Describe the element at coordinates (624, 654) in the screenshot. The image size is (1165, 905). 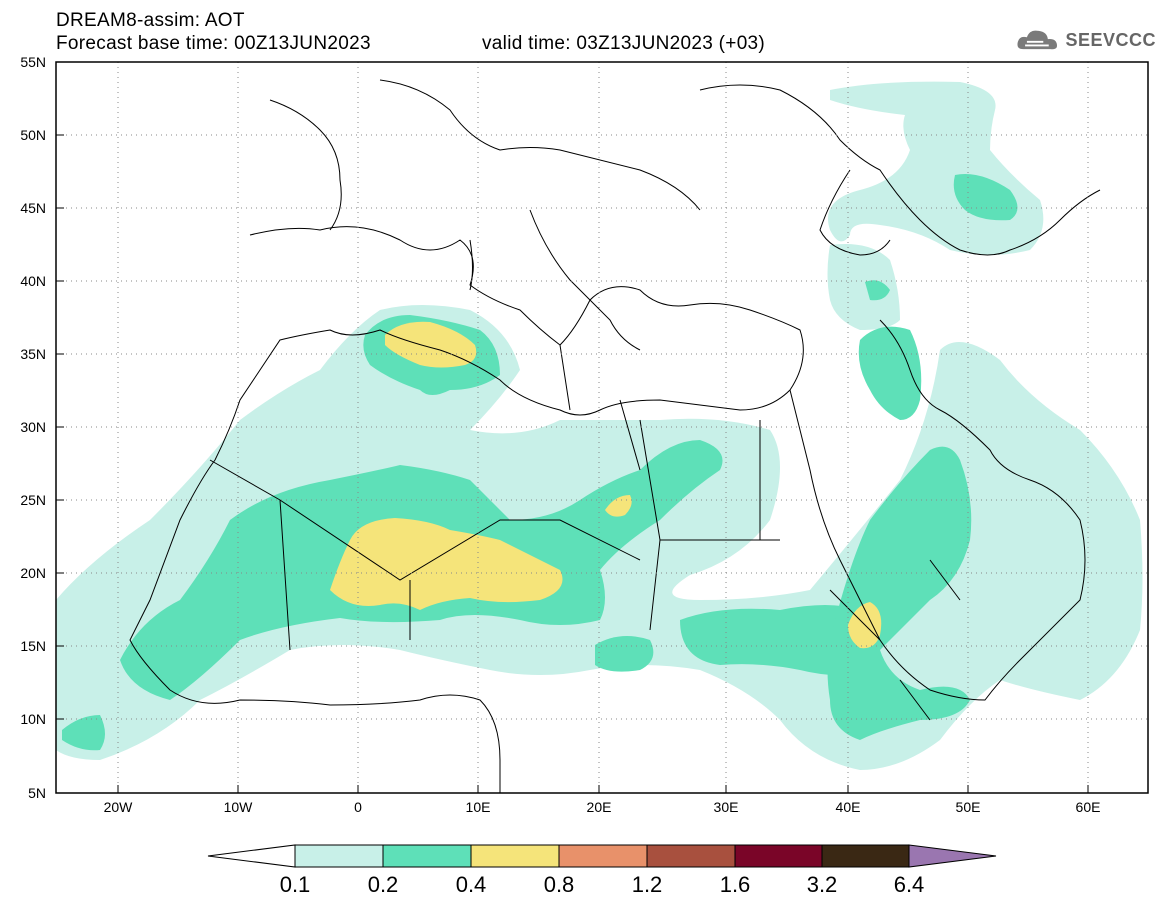
I see `aot-region-chad-green` at that location.